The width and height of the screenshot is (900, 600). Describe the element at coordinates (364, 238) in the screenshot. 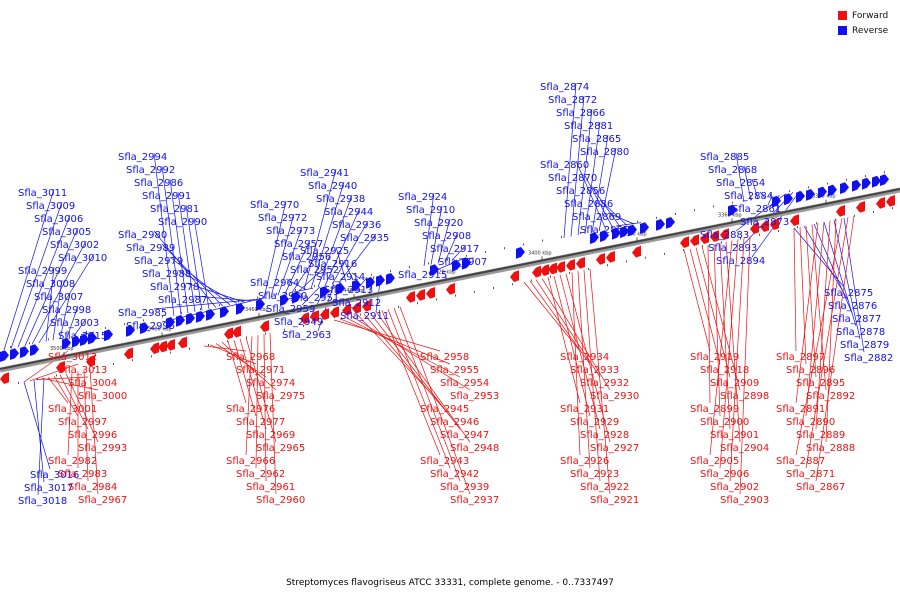

I see `gene-label: Sfla_2935` at that location.